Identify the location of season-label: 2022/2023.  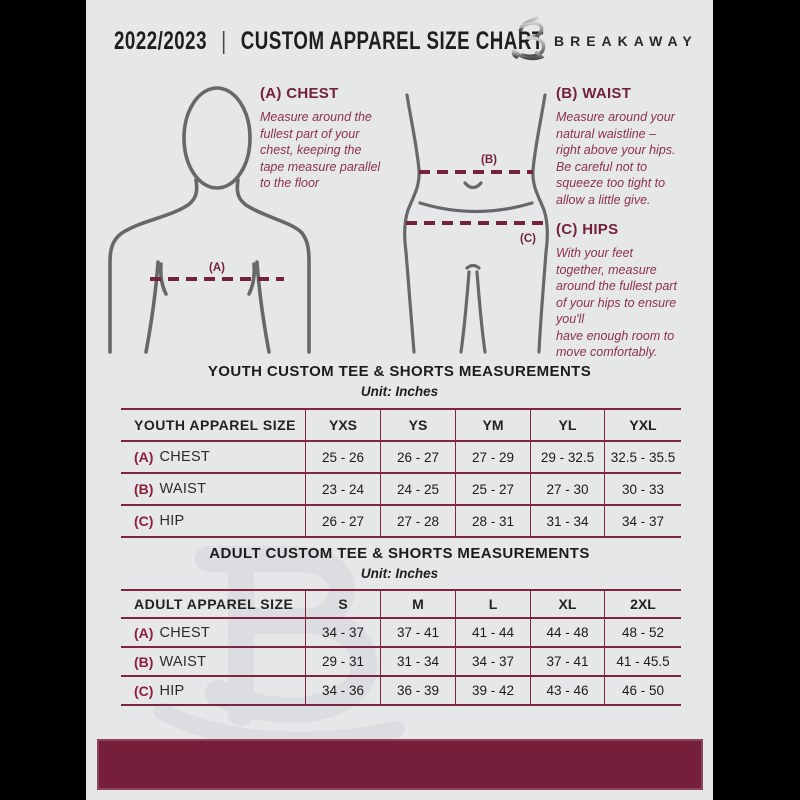
(160, 40).